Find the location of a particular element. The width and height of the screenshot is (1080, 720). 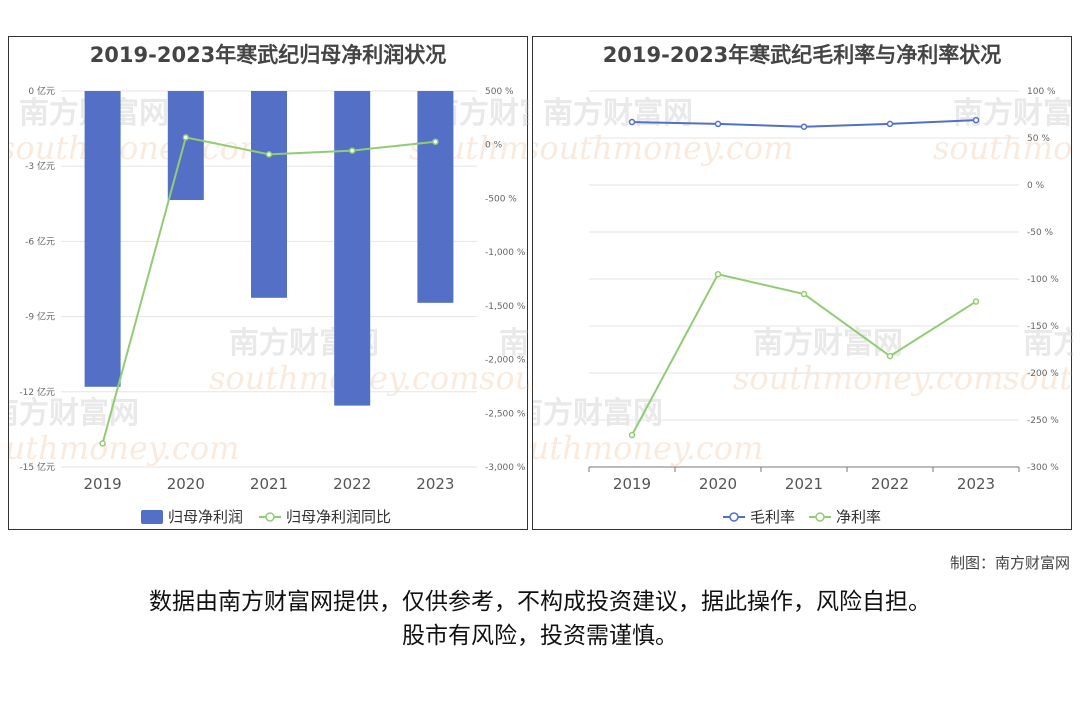

y-right-tick-label: -1,500 % is located at coordinates (505, 307).